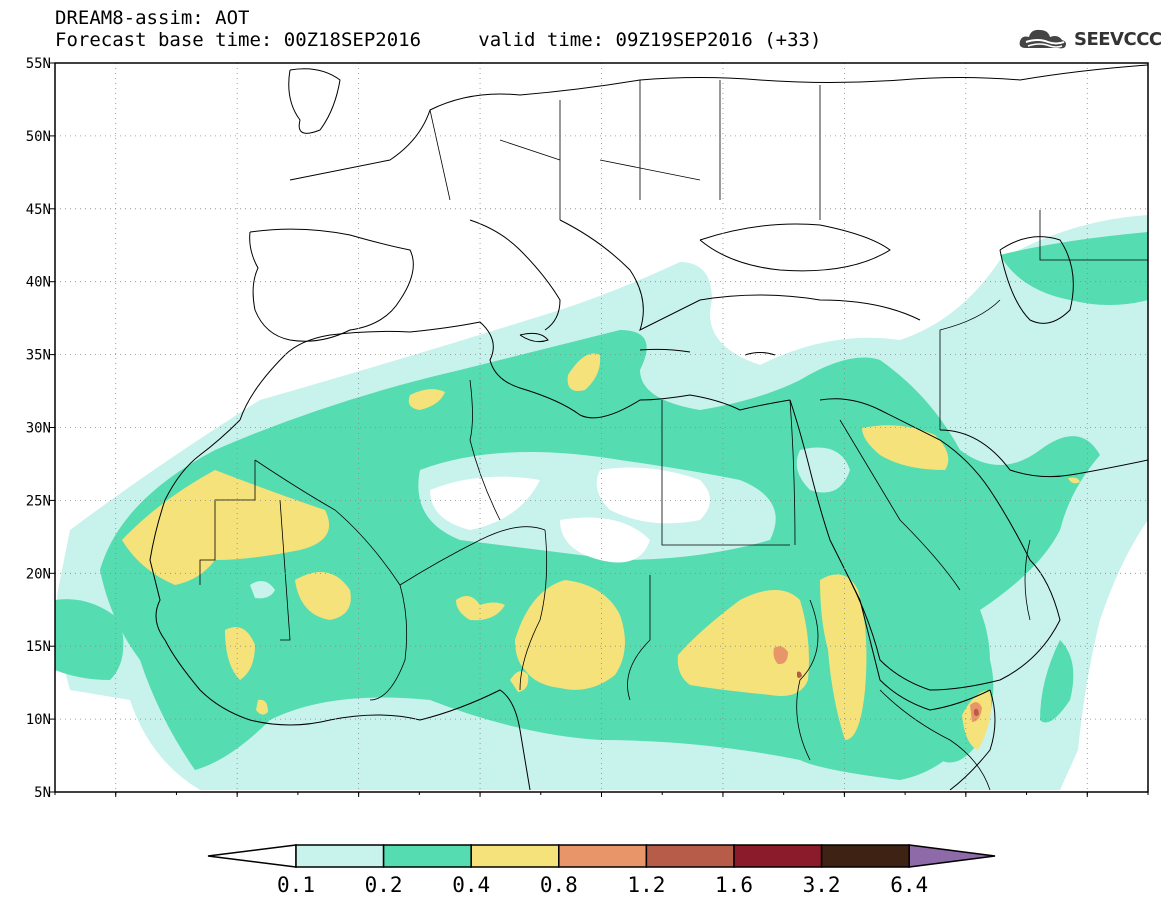  What do you see at coordinates (740, 275) in the screenshot?
I see `coastline-balkans` at bounding box center [740, 275].